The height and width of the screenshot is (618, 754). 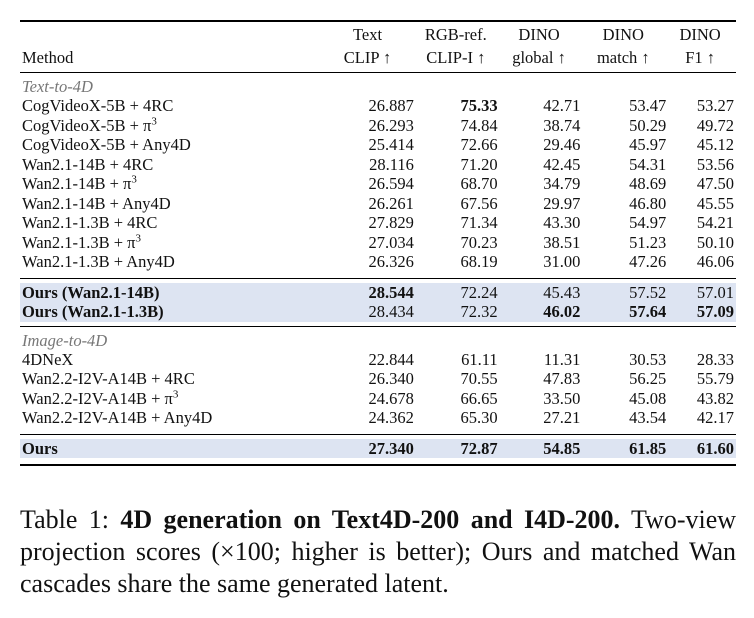 I want to click on value-cell: 67.56, so click(x=479, y=203).